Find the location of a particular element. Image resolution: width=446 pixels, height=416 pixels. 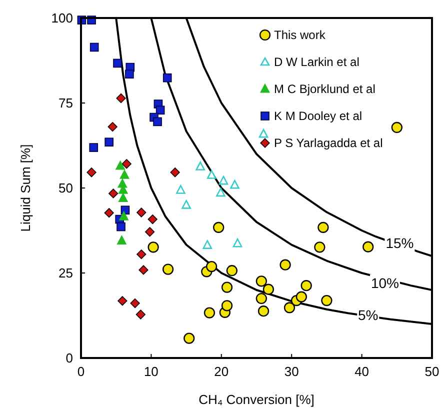

y-axis-title: Liquid Sum [%] is located at coordinates (25, 188).